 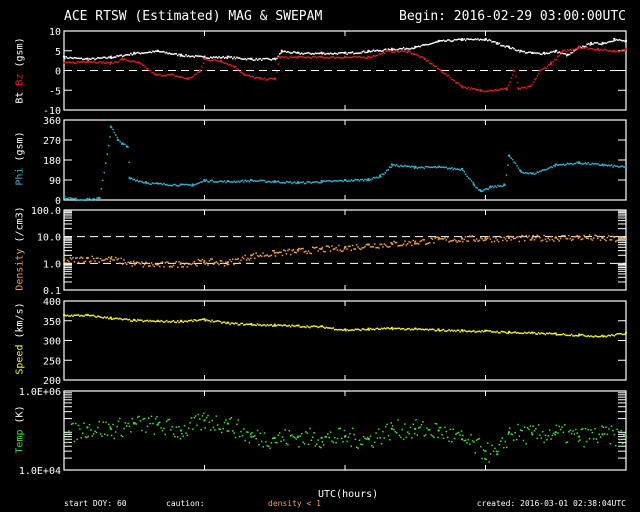 I want to click on ylabel-bt: Bt, so click(x=20, y=97).